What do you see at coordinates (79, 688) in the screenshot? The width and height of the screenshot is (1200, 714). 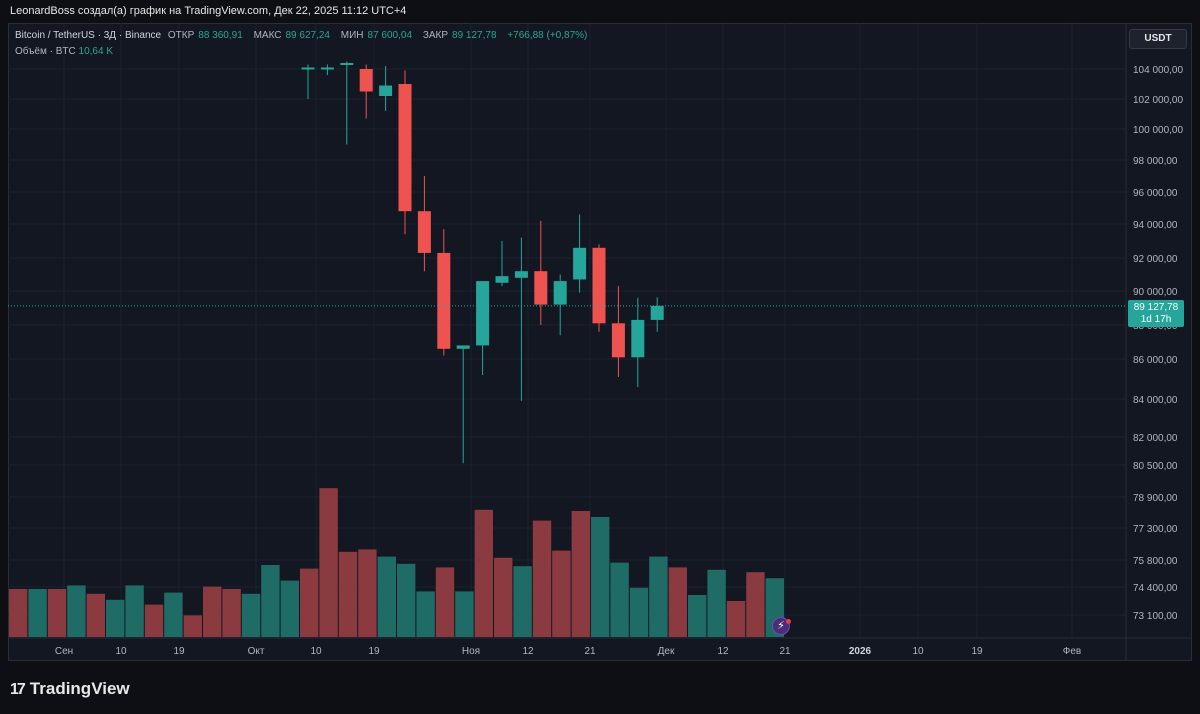 I see `logo-text: TradingView` at bounding box center [79, 688].